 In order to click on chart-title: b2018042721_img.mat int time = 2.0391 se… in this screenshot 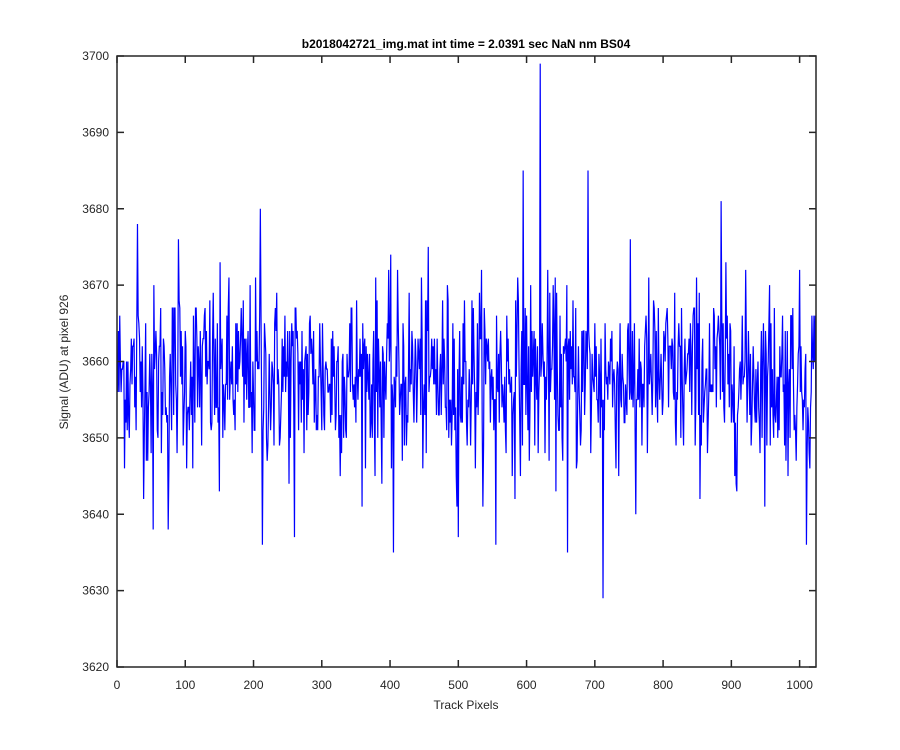, I will do `click(466, 44)`.